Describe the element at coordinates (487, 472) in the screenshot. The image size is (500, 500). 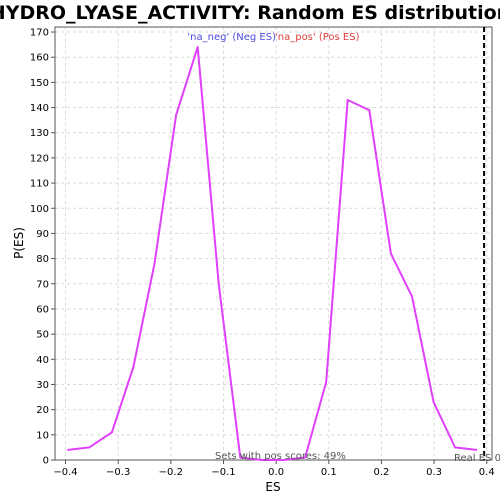
I see `x-tick-label: 0.4` at that location.